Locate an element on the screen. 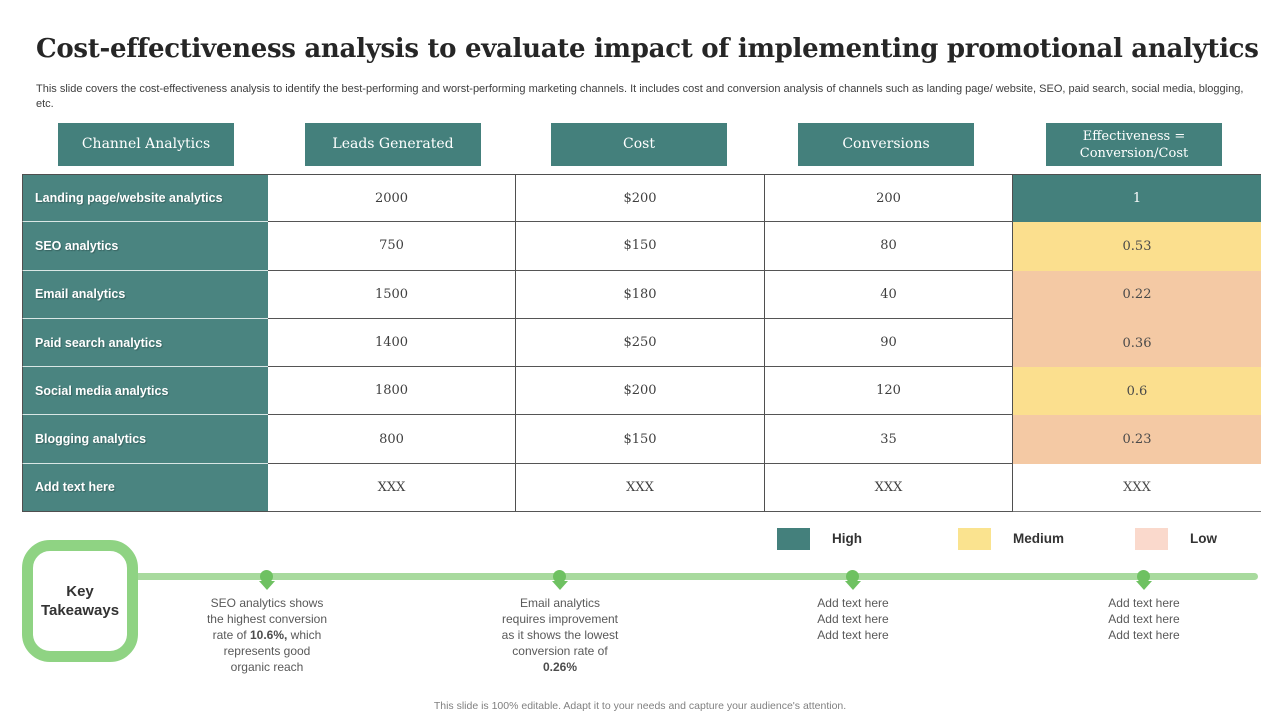 Image resolution: width=1280 pixels, height=720 pixels. effectiveness-cell: 0.36 is located at coordinates (1137, 343).